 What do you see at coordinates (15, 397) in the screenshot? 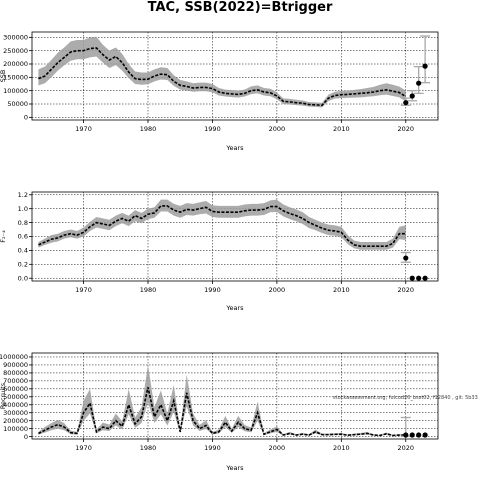
I see `y-tick-label: 500000` at bounding box center [15, 397].